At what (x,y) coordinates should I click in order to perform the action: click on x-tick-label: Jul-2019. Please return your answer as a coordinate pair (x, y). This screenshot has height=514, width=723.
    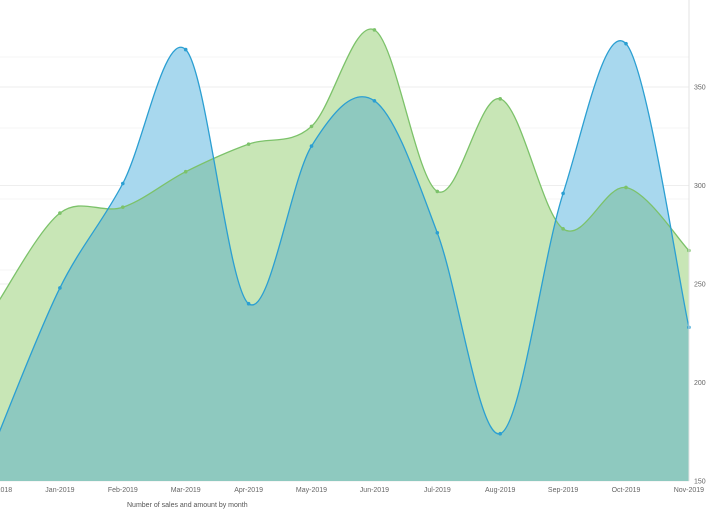
    Looking at the image, I should click on (437, 490).